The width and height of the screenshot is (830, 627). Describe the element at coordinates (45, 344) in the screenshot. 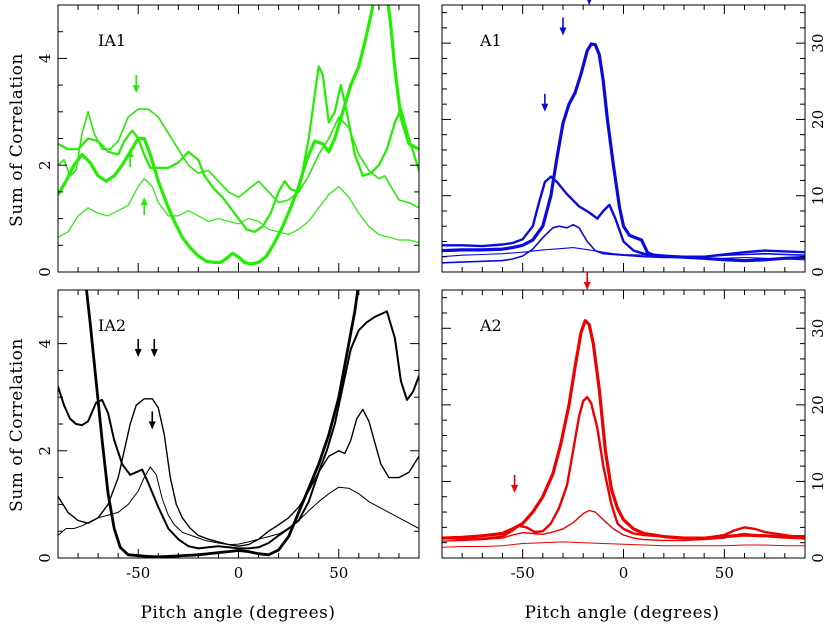

I see `ia2-y-tick-label: 4` at that location.